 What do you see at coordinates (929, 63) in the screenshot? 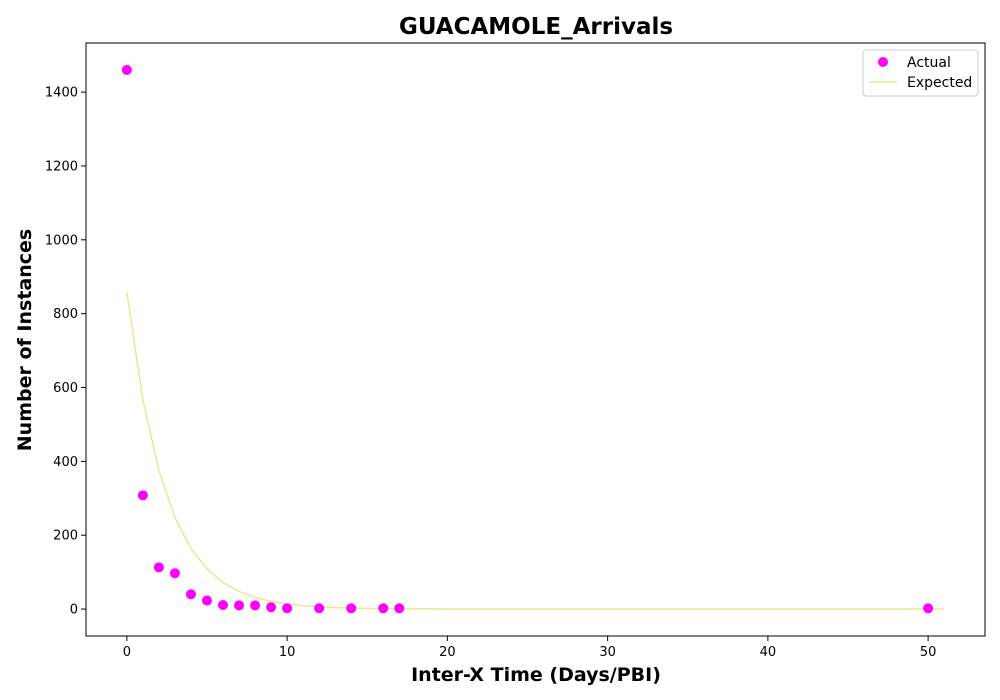
I see `legend-label-actual: Actual` at bounding box center [929, 63].